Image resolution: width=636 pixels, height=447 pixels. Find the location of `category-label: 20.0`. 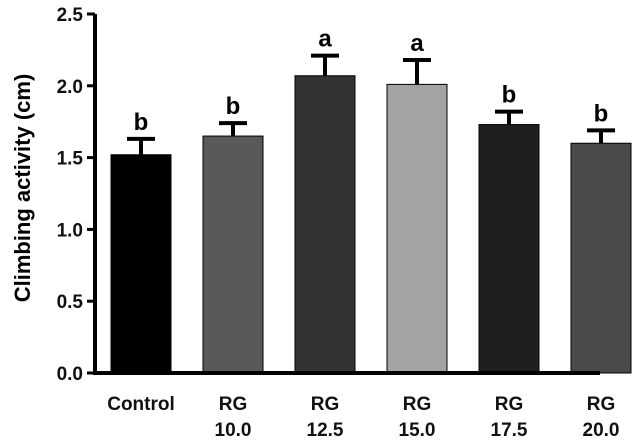

category-label: 20.0 is located at coordinates (601, 430).